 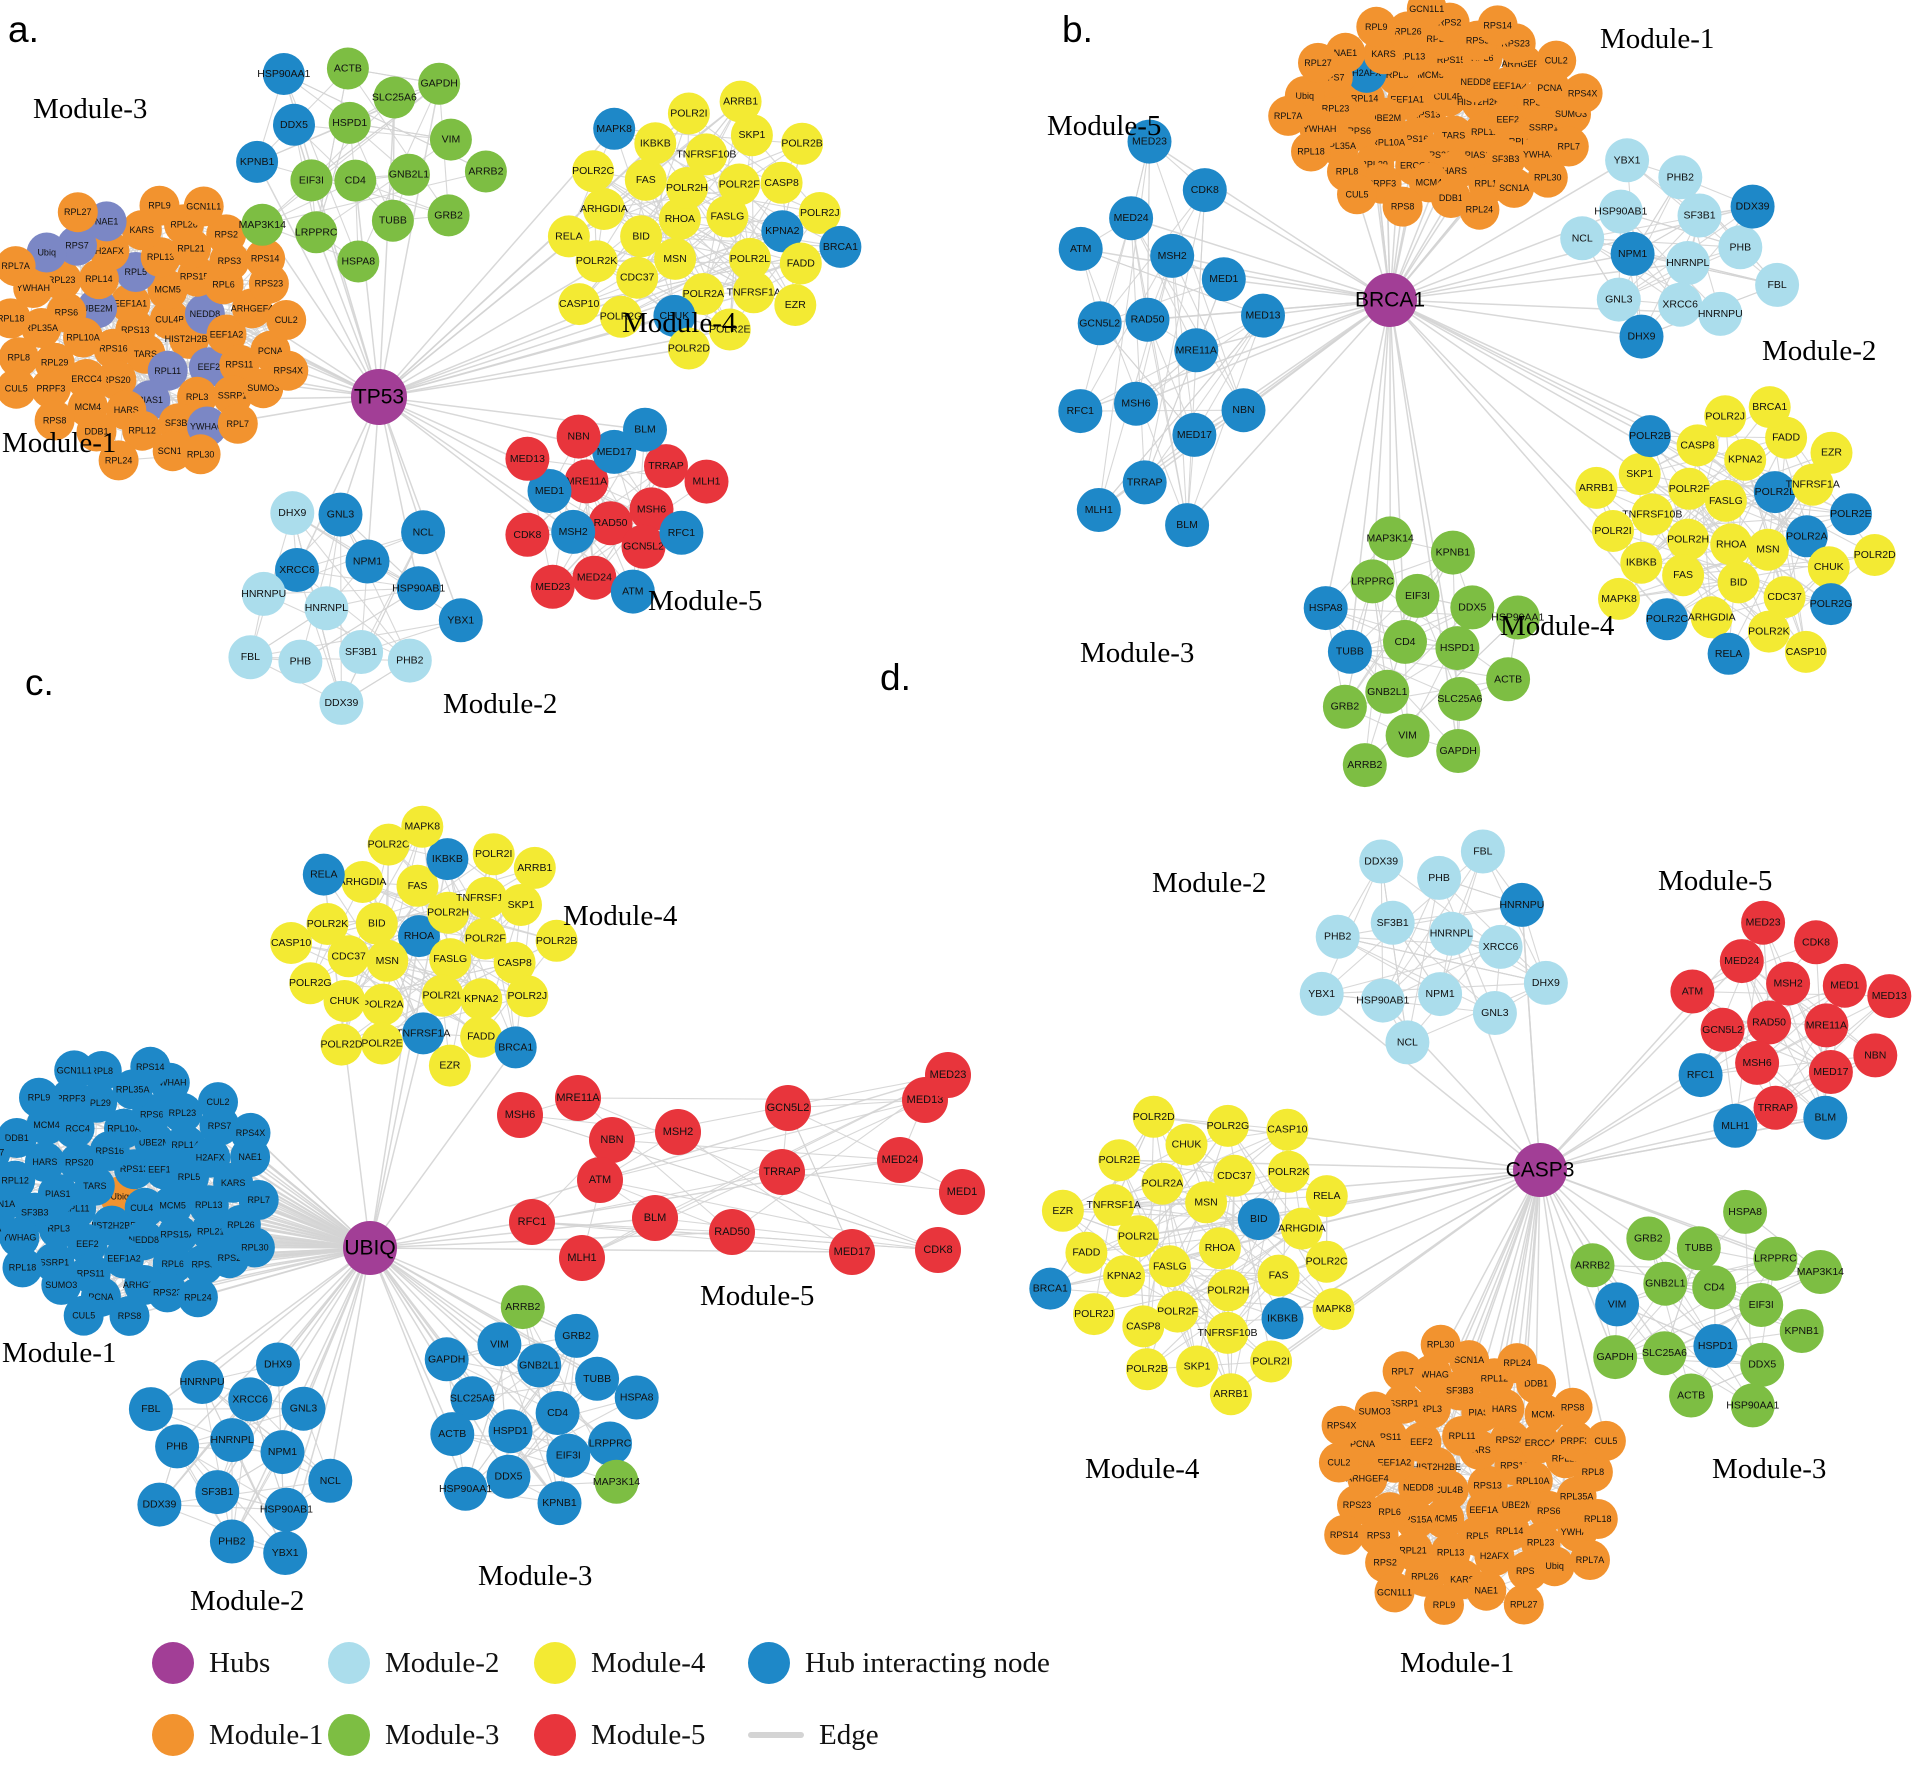 What do you see at coordinates (1187, 525) in the screenshot?
I see `gene-node-blm` at bounding box center [1187, 525].